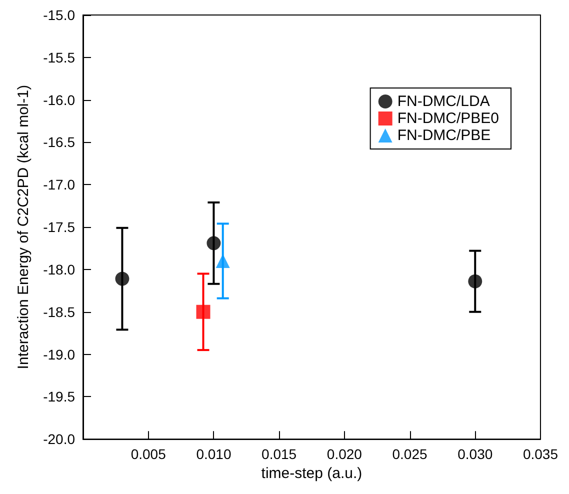 The height and width of the screenshot is (494, 569). What do you see at coordinates (59, 15) in the screenshot?
I see `y-tick-label: -15.0` at bounding box center [59, 15].